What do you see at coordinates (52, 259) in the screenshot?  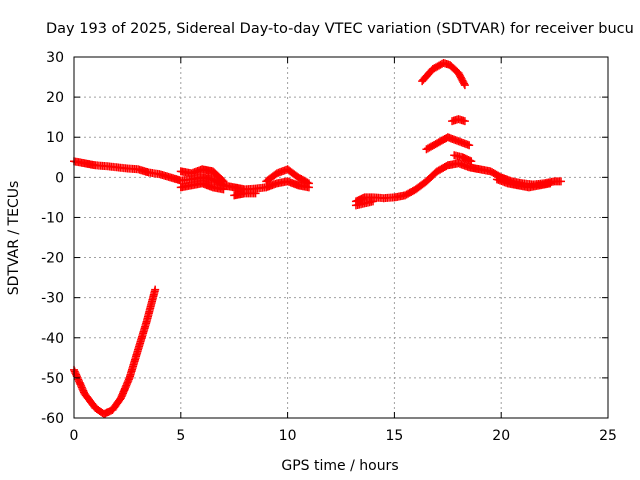 I see `y-tick-label: -20` at bounding box center [52, 259].